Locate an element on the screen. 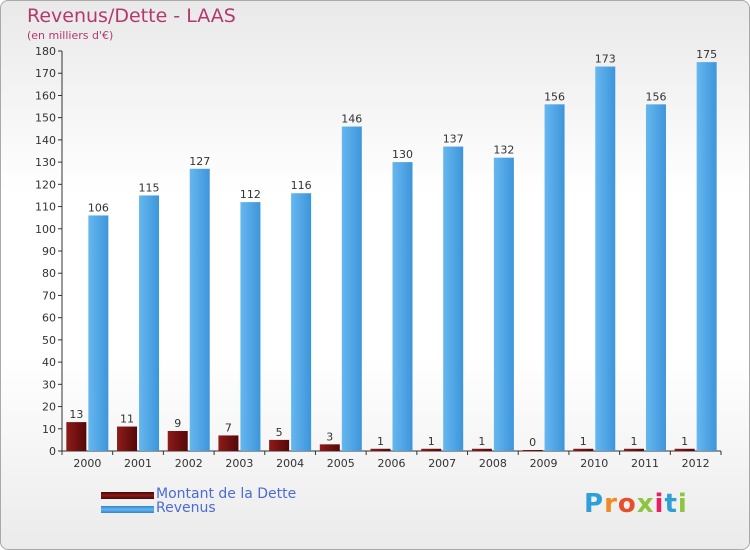 This screenshot has height=550, width=750. x-tick-label: 2006 is located at coordinates (392, 463).